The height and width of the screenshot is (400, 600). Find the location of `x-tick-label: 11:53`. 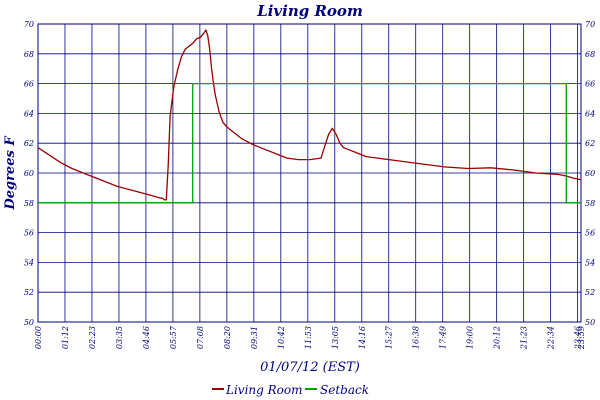

x-tick-label: 11:53 is located at coordinates (308, 337).